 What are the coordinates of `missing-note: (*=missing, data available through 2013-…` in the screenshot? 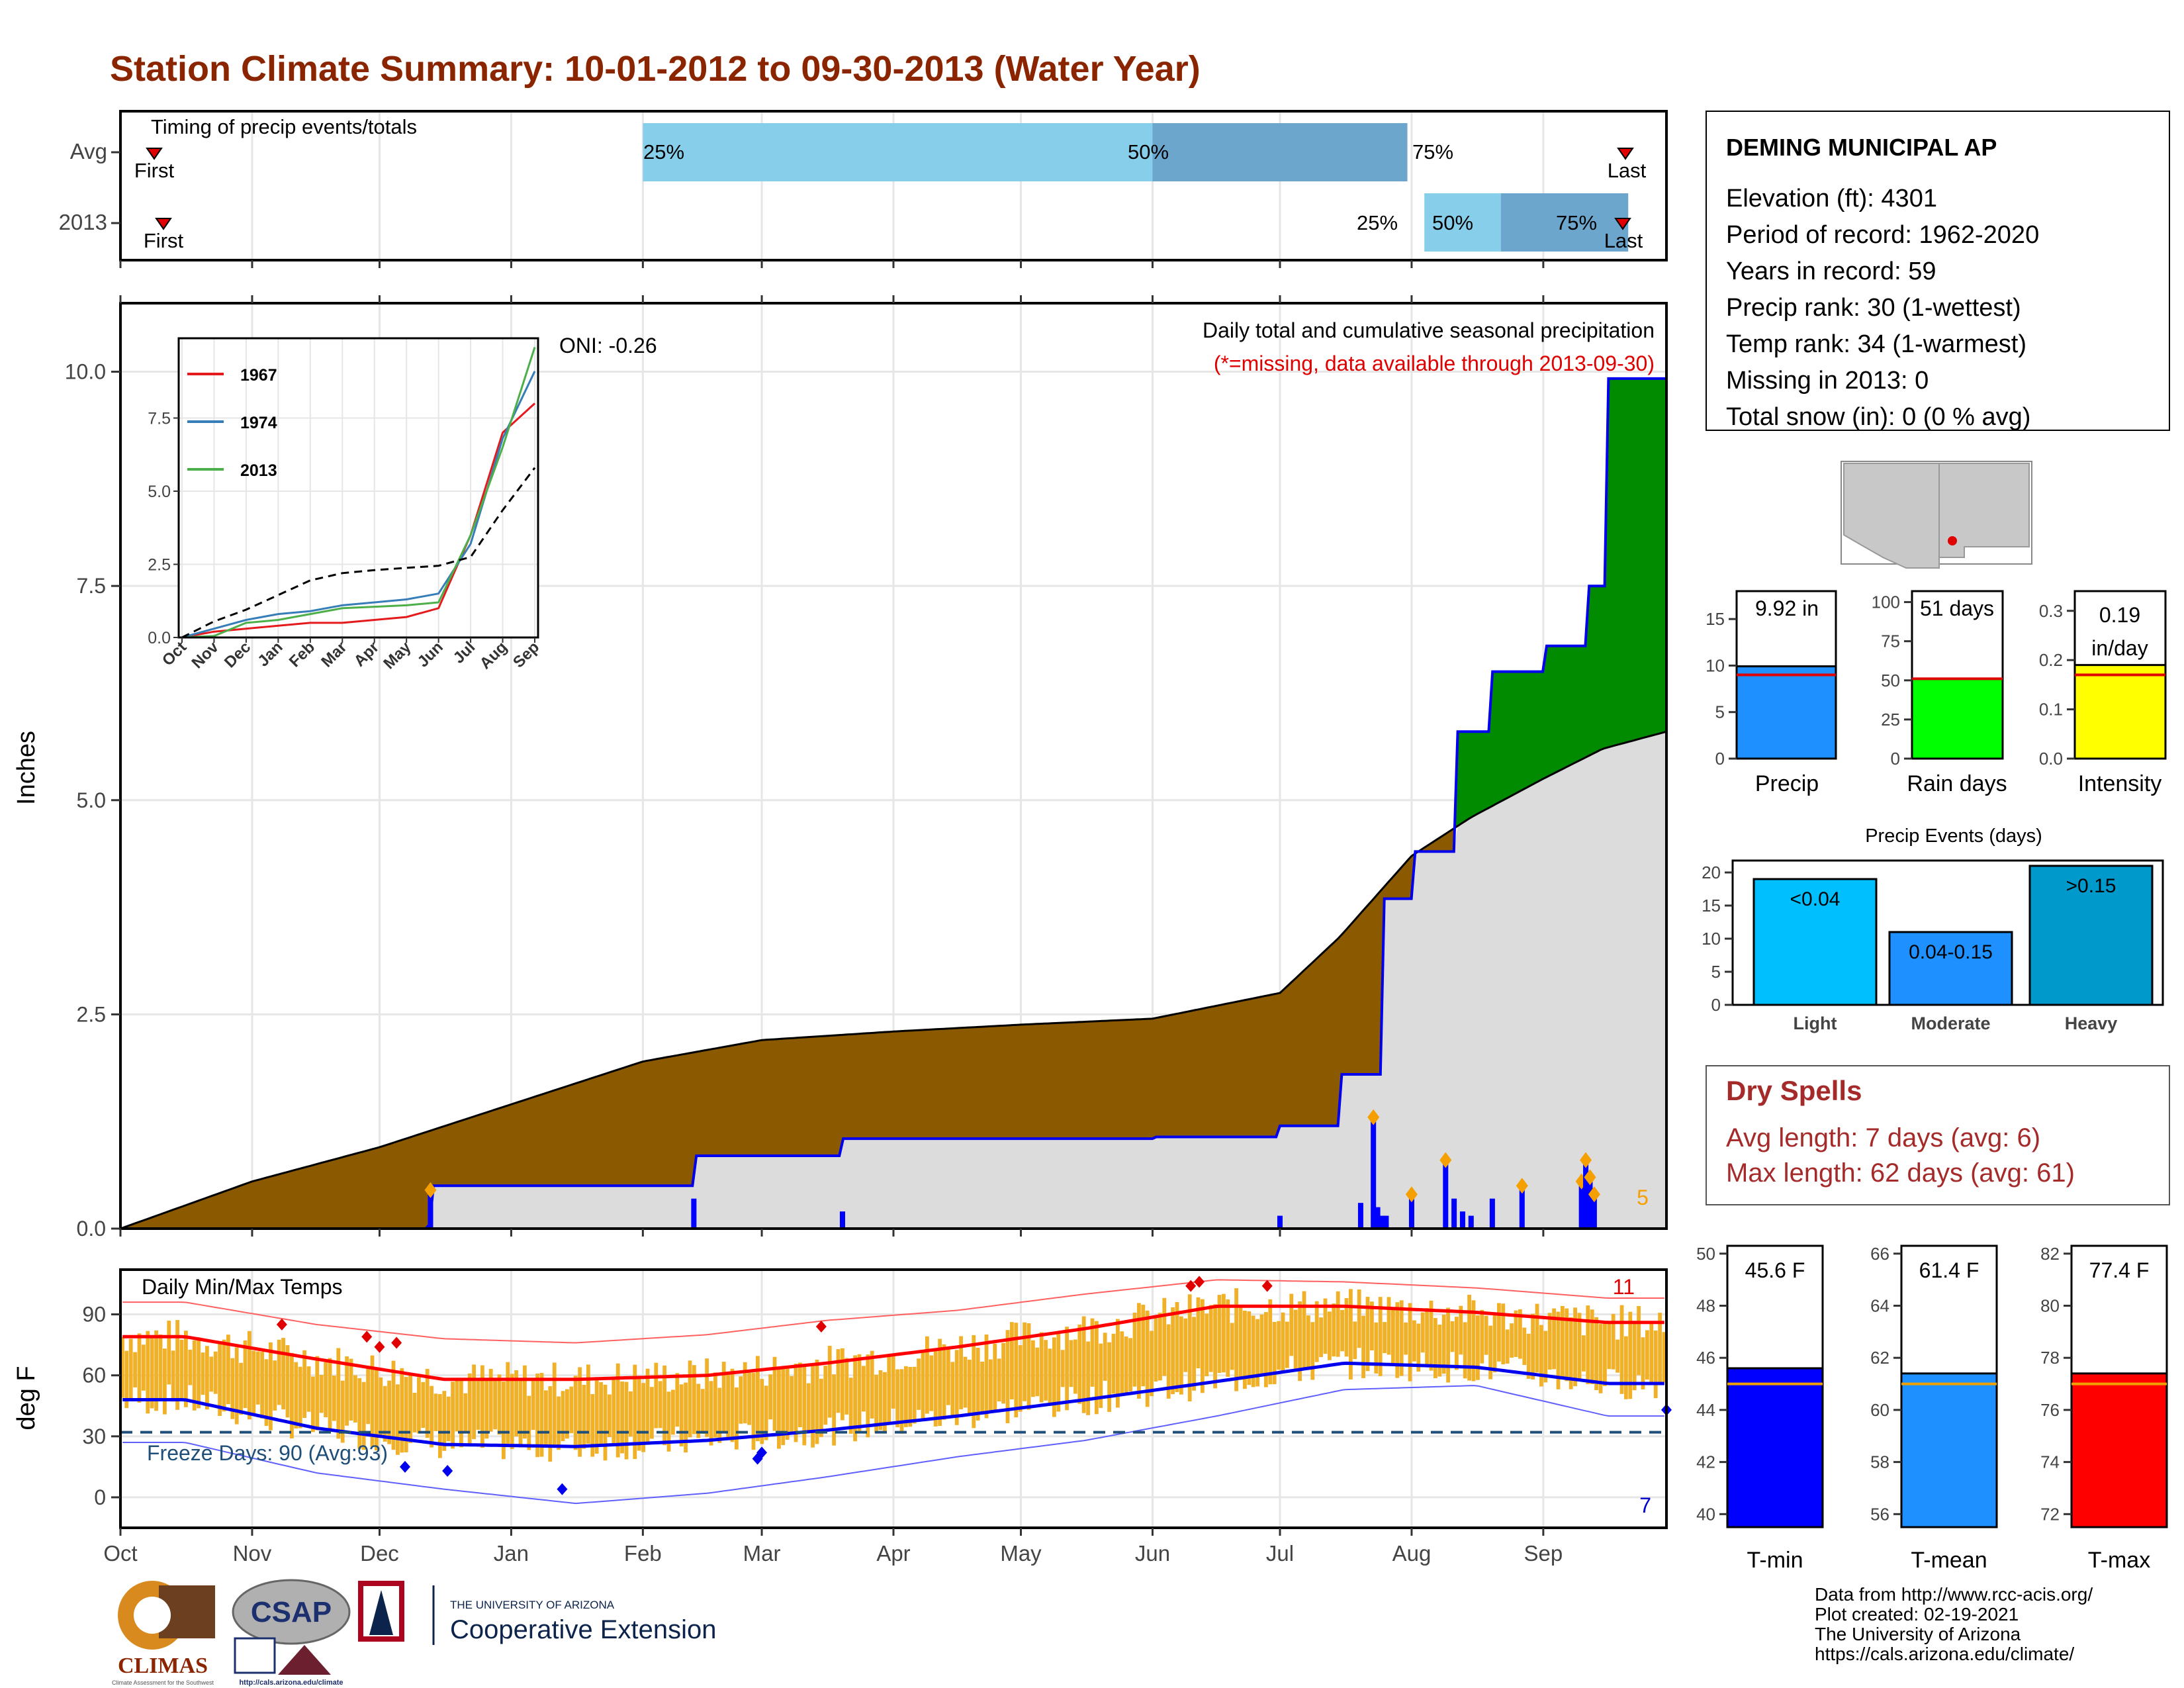 It's located at (1434, 363).